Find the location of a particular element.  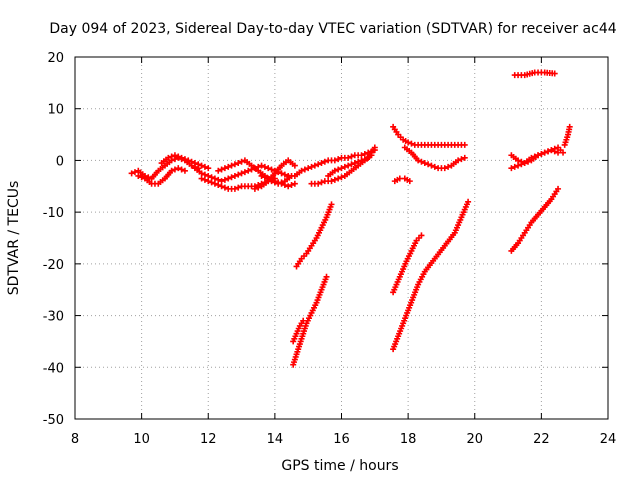

y-tick-label: -10 is located at coordinates (53, 213).